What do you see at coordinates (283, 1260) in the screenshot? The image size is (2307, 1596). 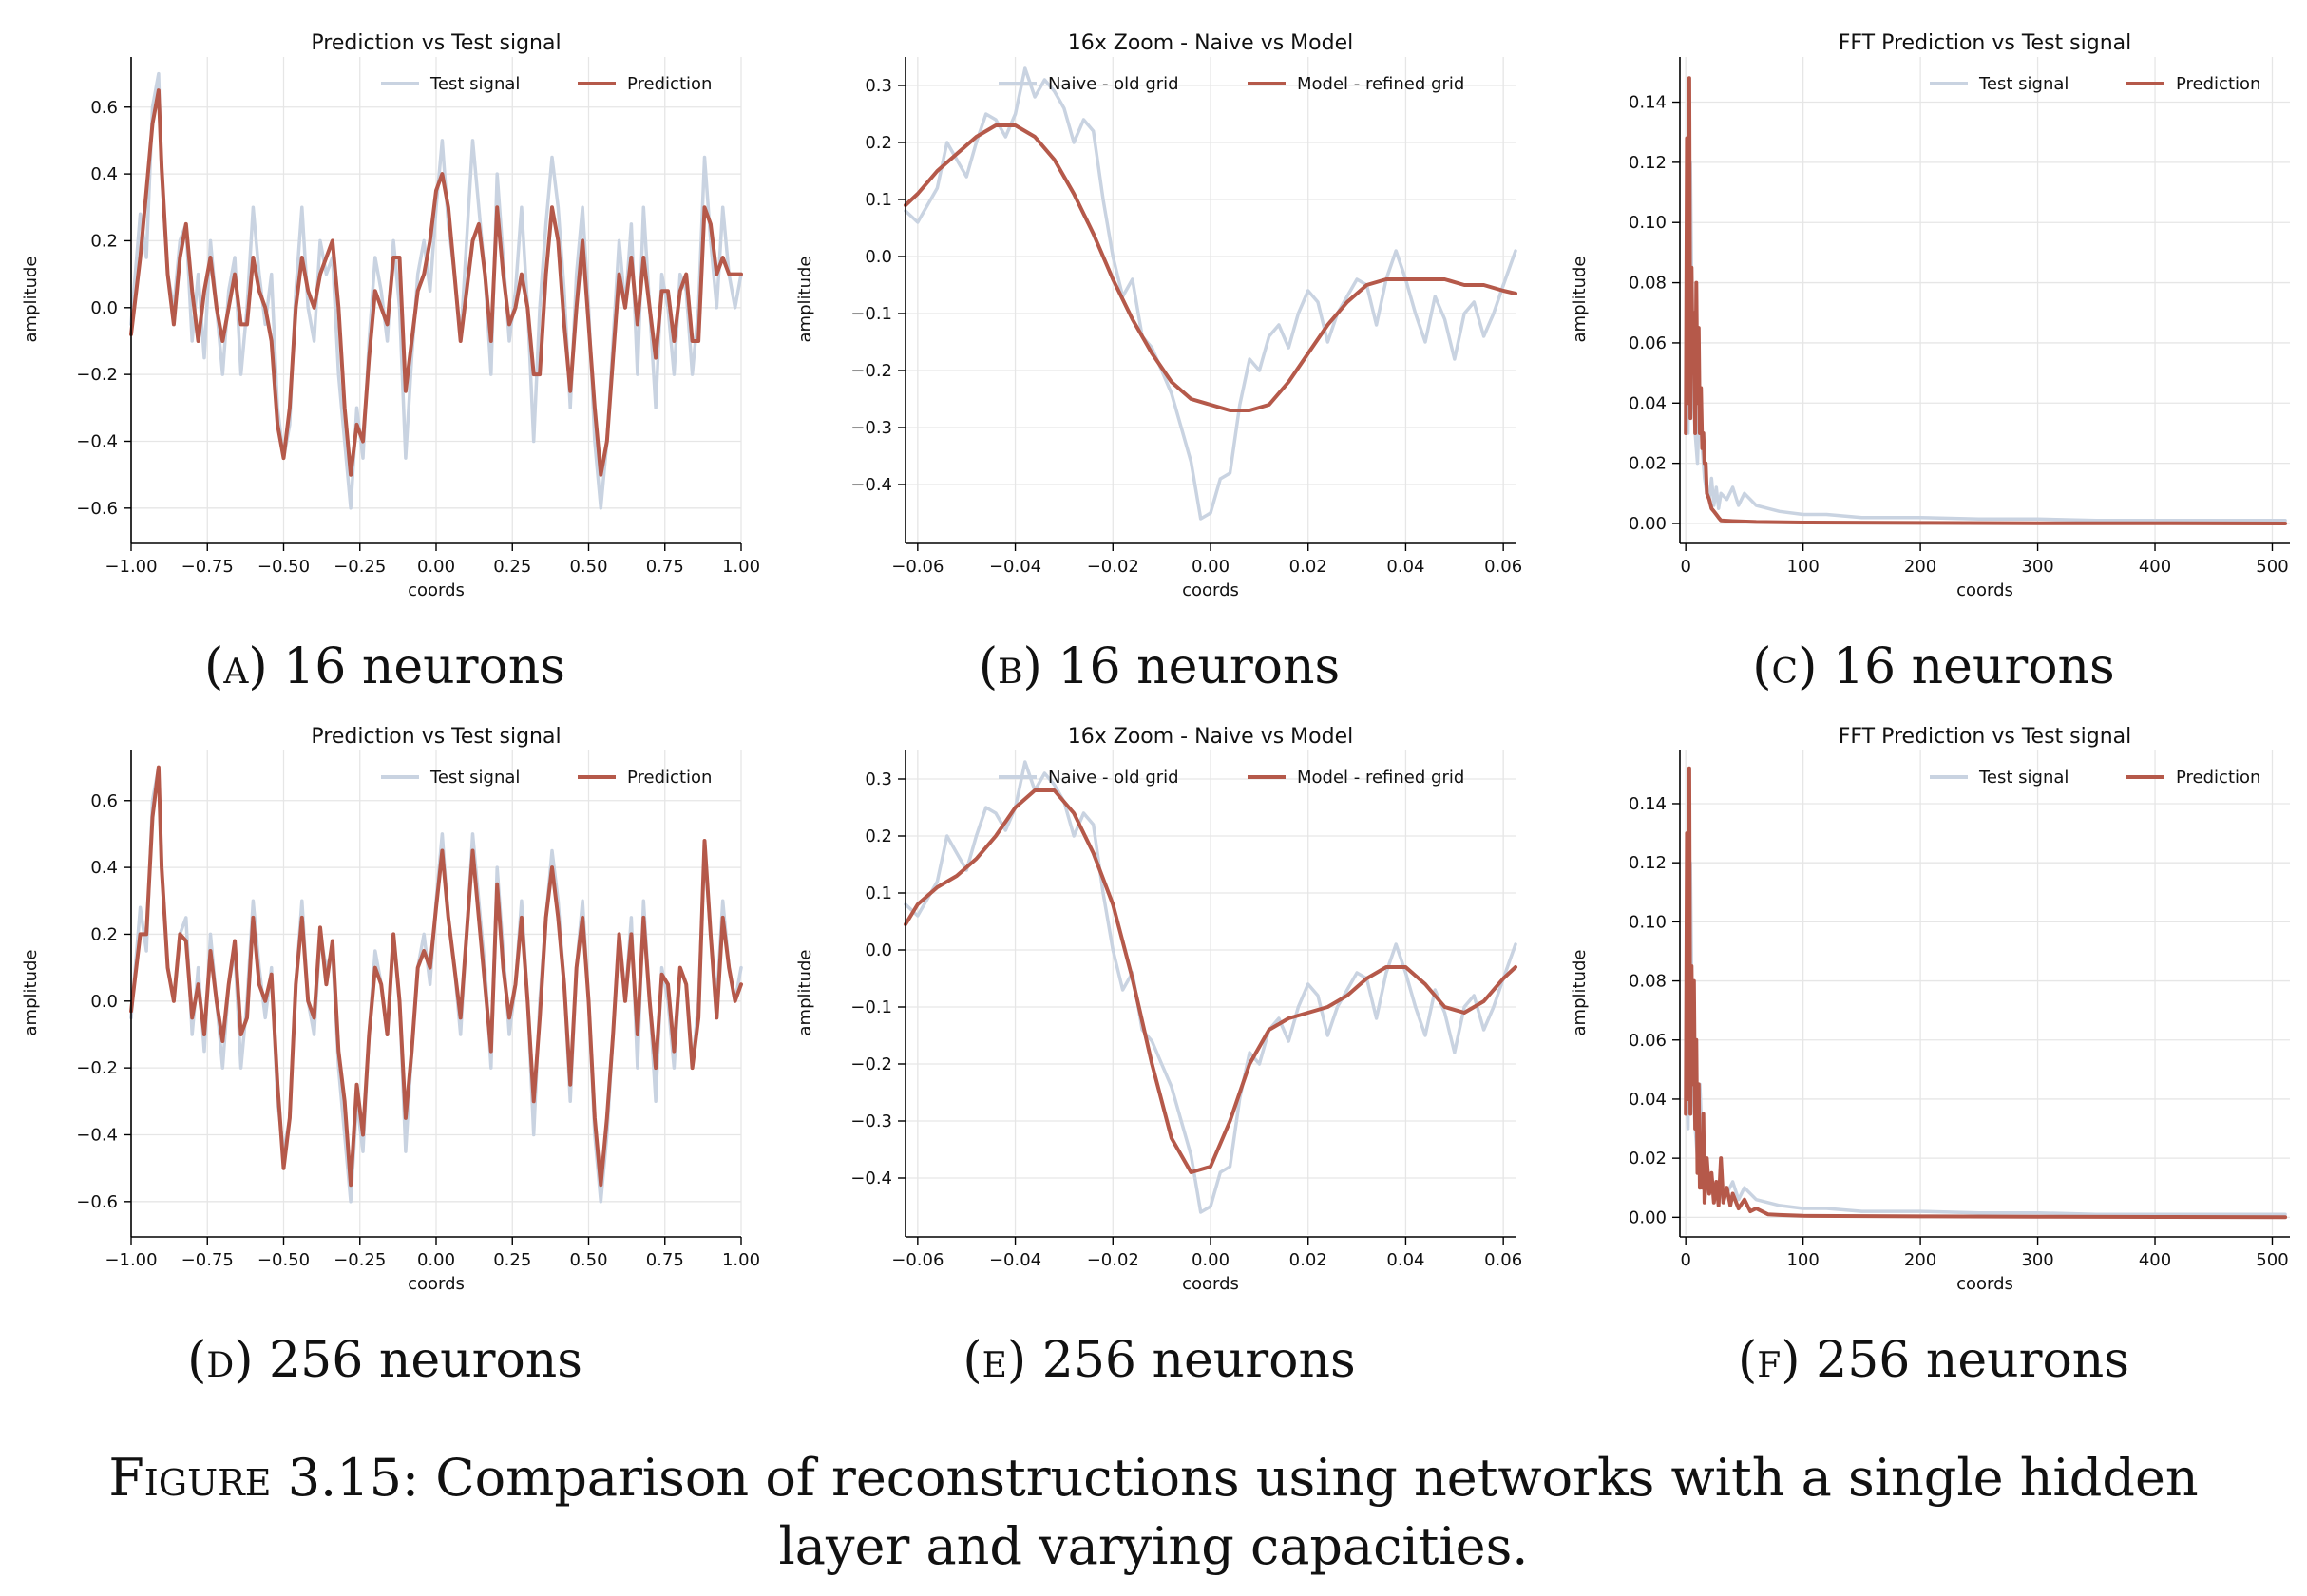 I see `x-tick-label: −0.50` at bounding box center [283, 1260].